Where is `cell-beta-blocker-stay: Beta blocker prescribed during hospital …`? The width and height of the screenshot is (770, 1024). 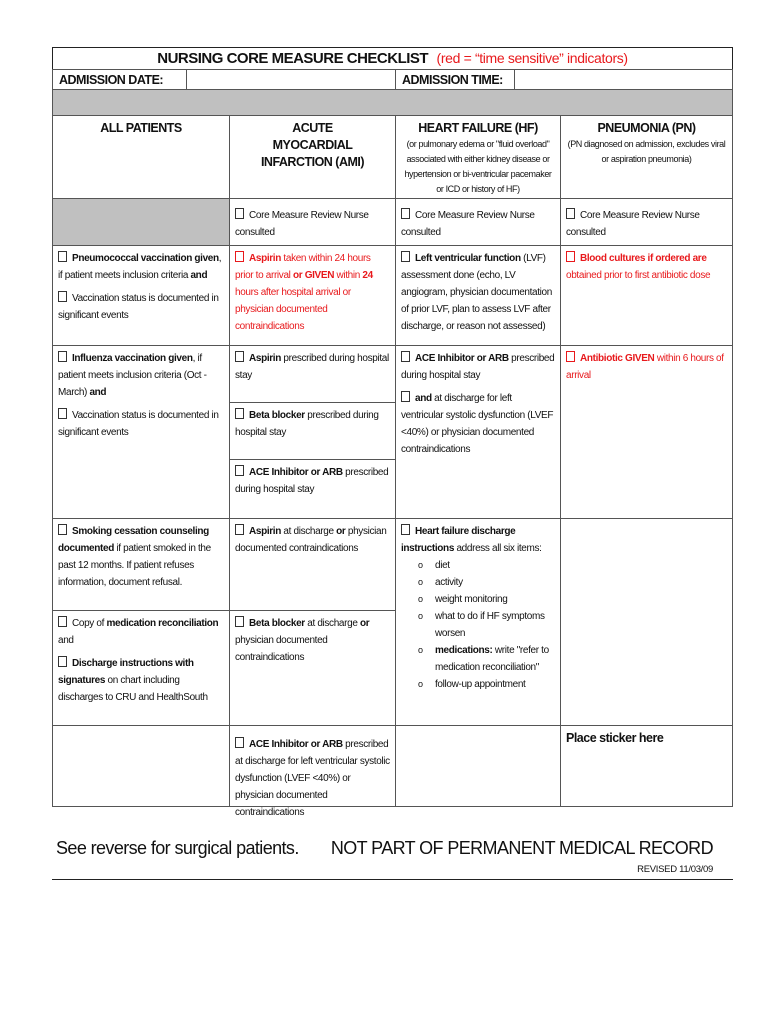
cell-beta-blocker-stay: Beta blocker prescribed during hospital … is located at coordinates (312, 431).